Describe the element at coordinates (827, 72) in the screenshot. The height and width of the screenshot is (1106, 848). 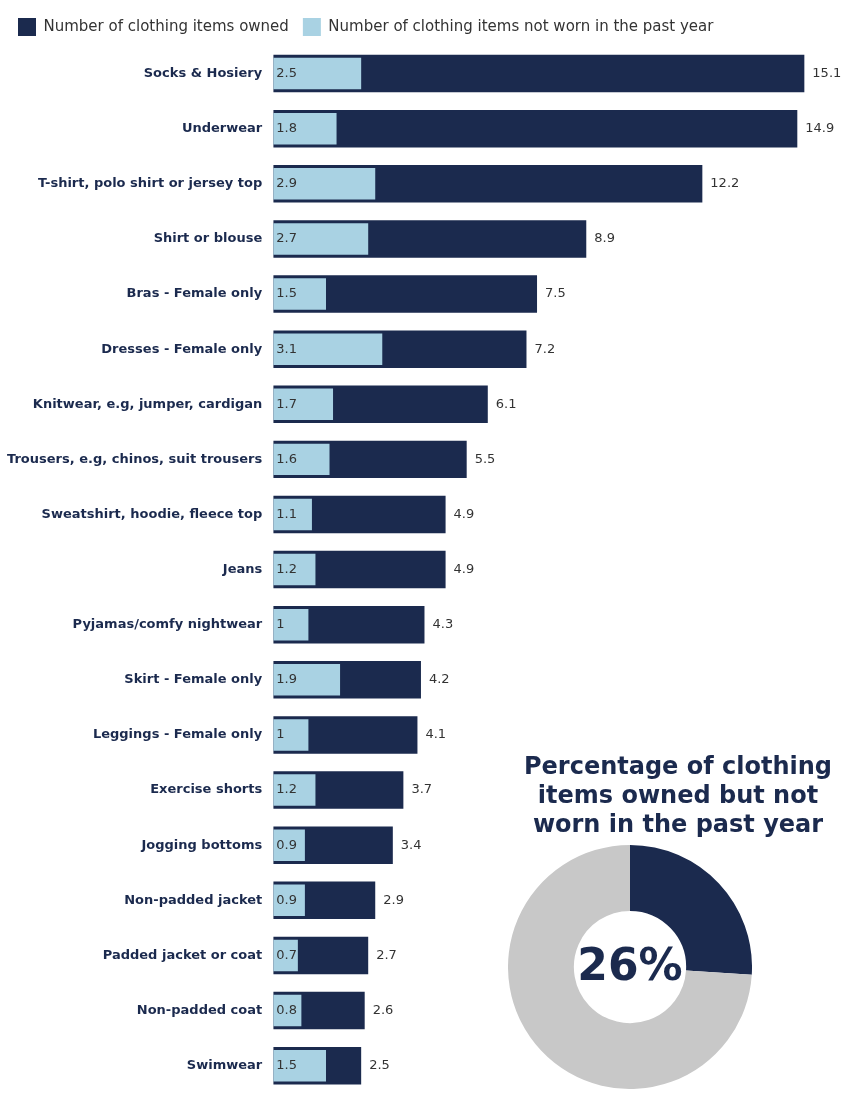
I see `data-label: 15.1` at that location.